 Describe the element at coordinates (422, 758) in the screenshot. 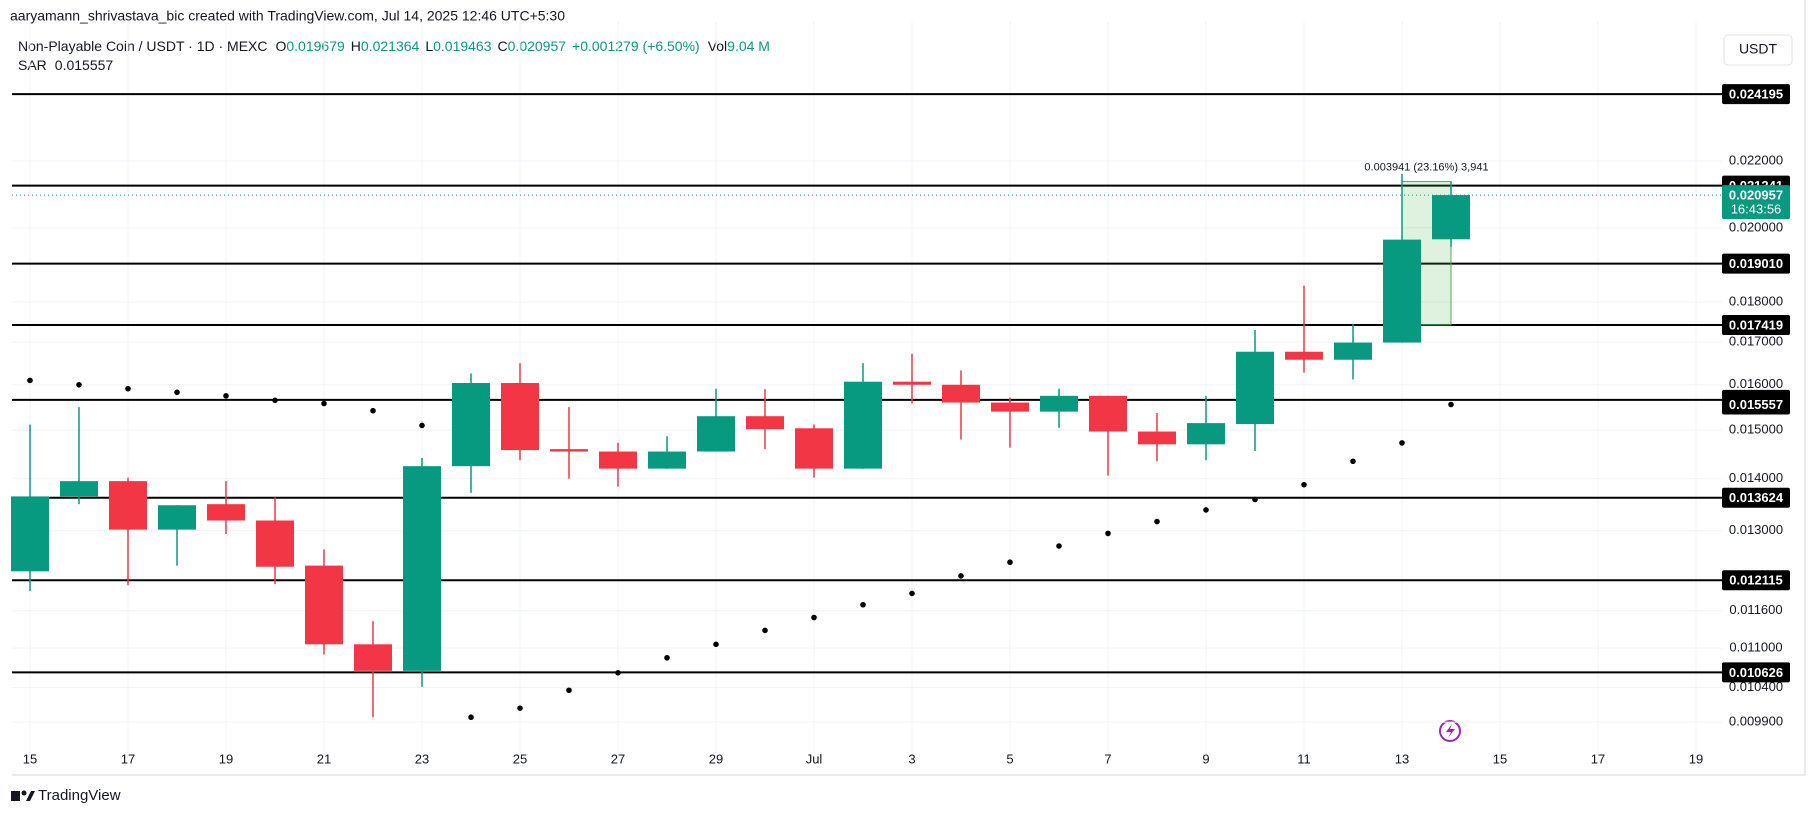

I see `x-tick-label: 23` at that location.